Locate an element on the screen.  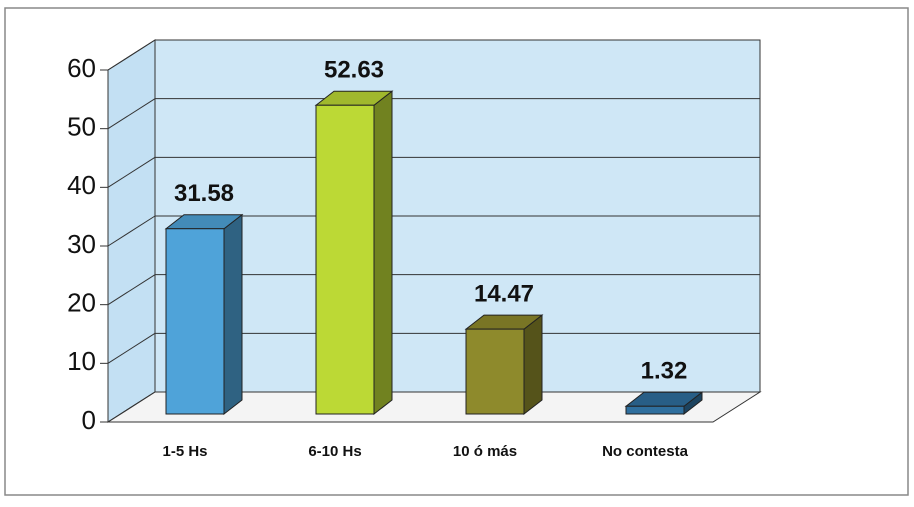
value-label: 52.63 is located at coordinates (354, 70).